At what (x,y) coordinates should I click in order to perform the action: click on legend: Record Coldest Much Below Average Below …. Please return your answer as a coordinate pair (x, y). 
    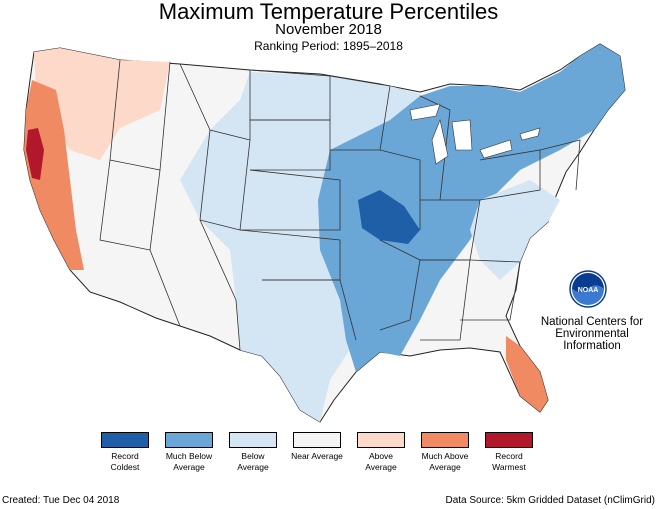
    Looking at the image, I should click on (318, 462).